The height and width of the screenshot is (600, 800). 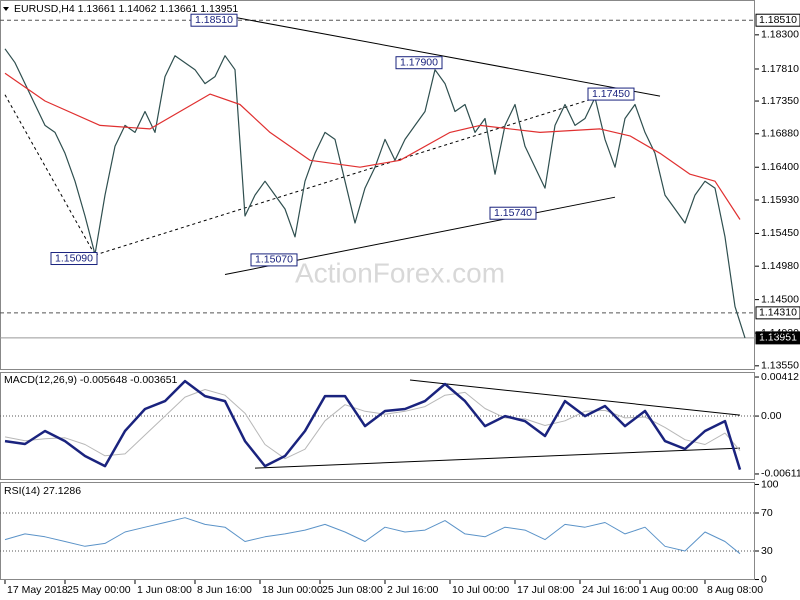 I want to click on annotation-label: 1.15070, so click(x=274, y=260).